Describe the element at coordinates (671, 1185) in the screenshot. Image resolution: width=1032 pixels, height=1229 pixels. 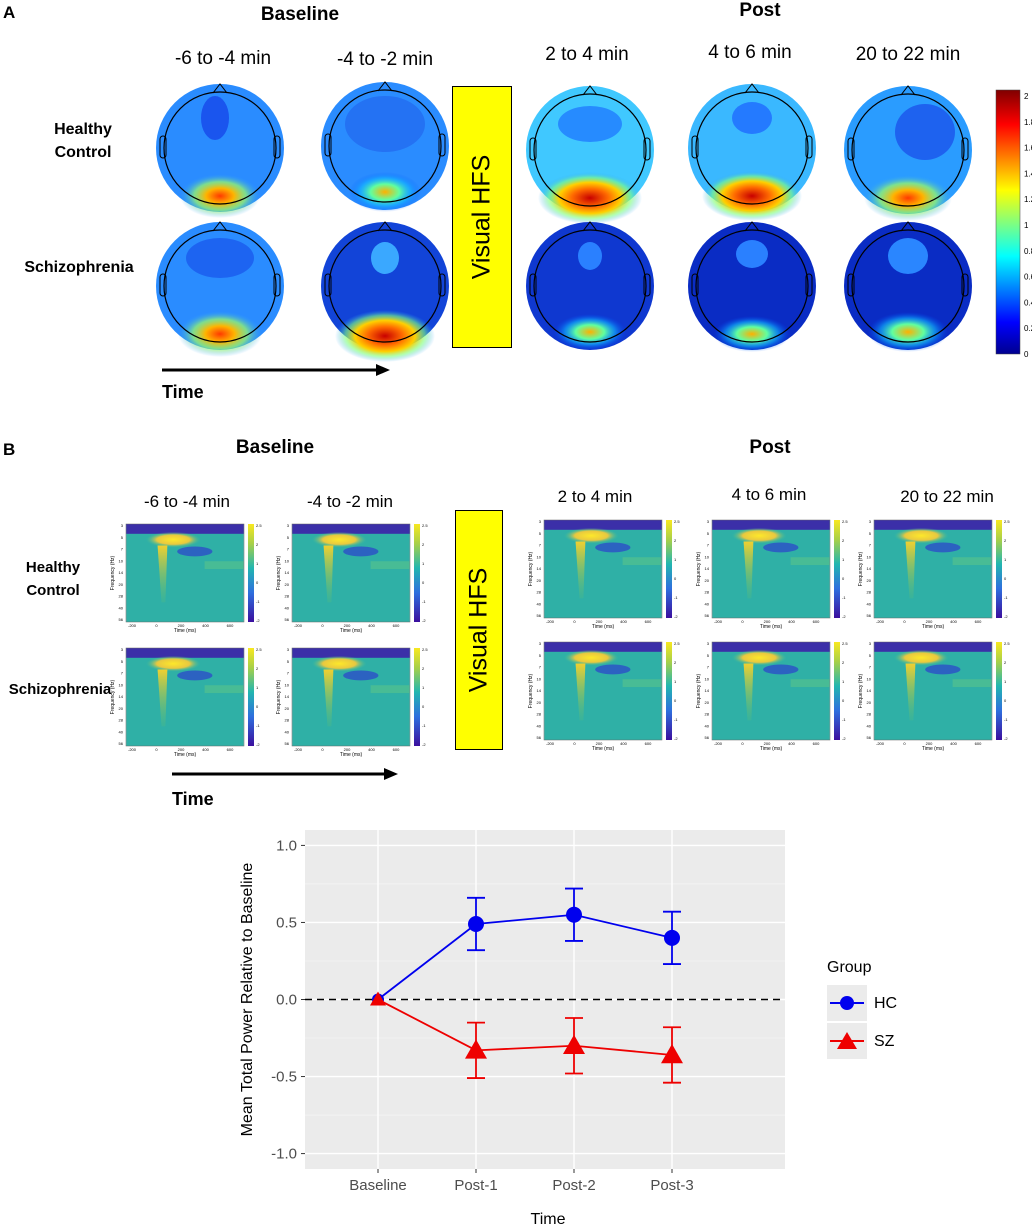
I see `x-tick-label: Post-3` at that location.